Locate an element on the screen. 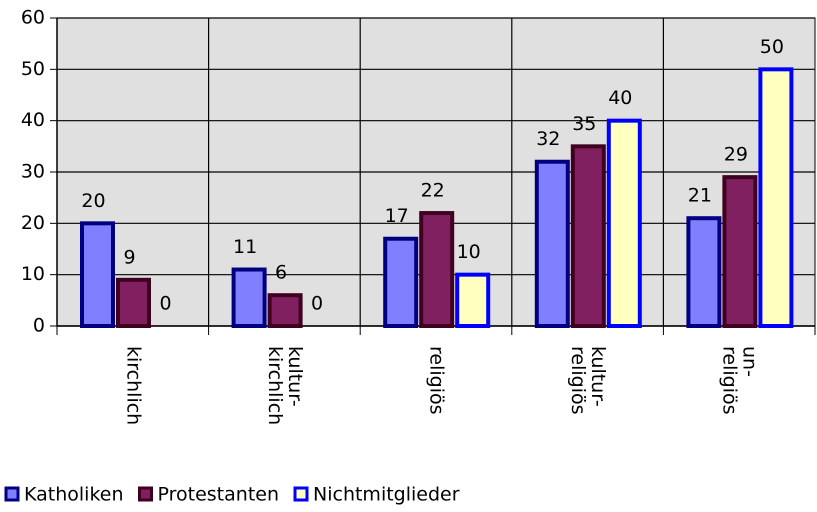  value-label: 22 is located at coordinates (433, 191).